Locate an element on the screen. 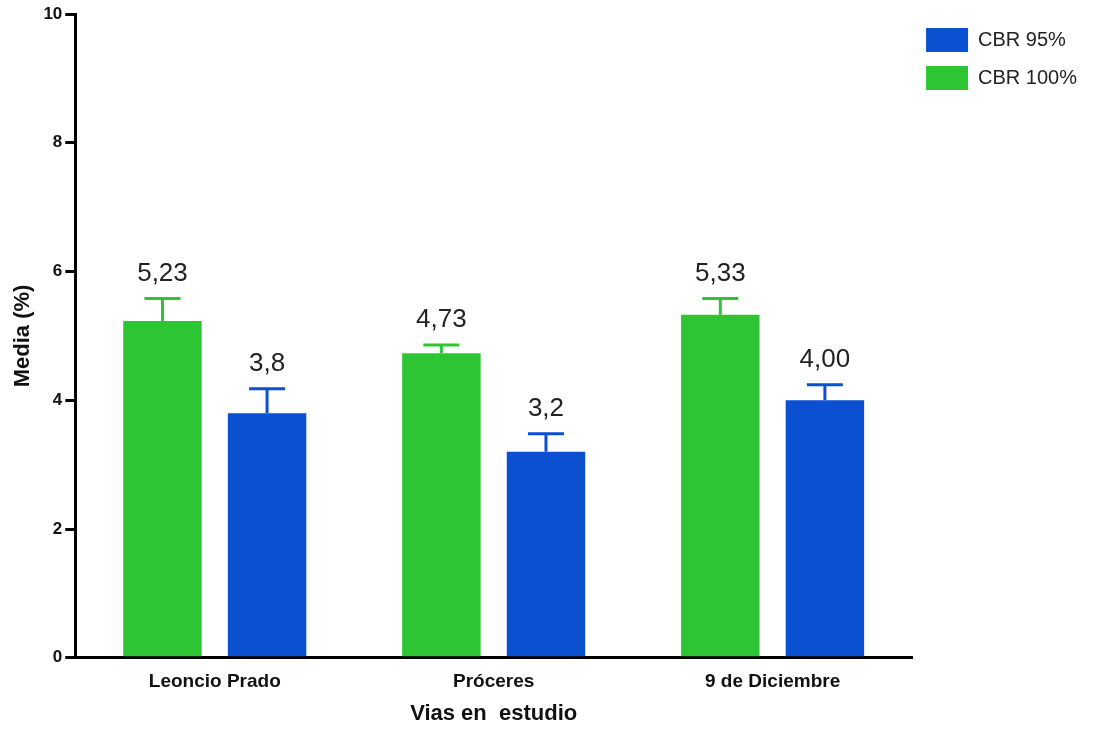  data-label: 5,33 is located at coordinates (720, 271).